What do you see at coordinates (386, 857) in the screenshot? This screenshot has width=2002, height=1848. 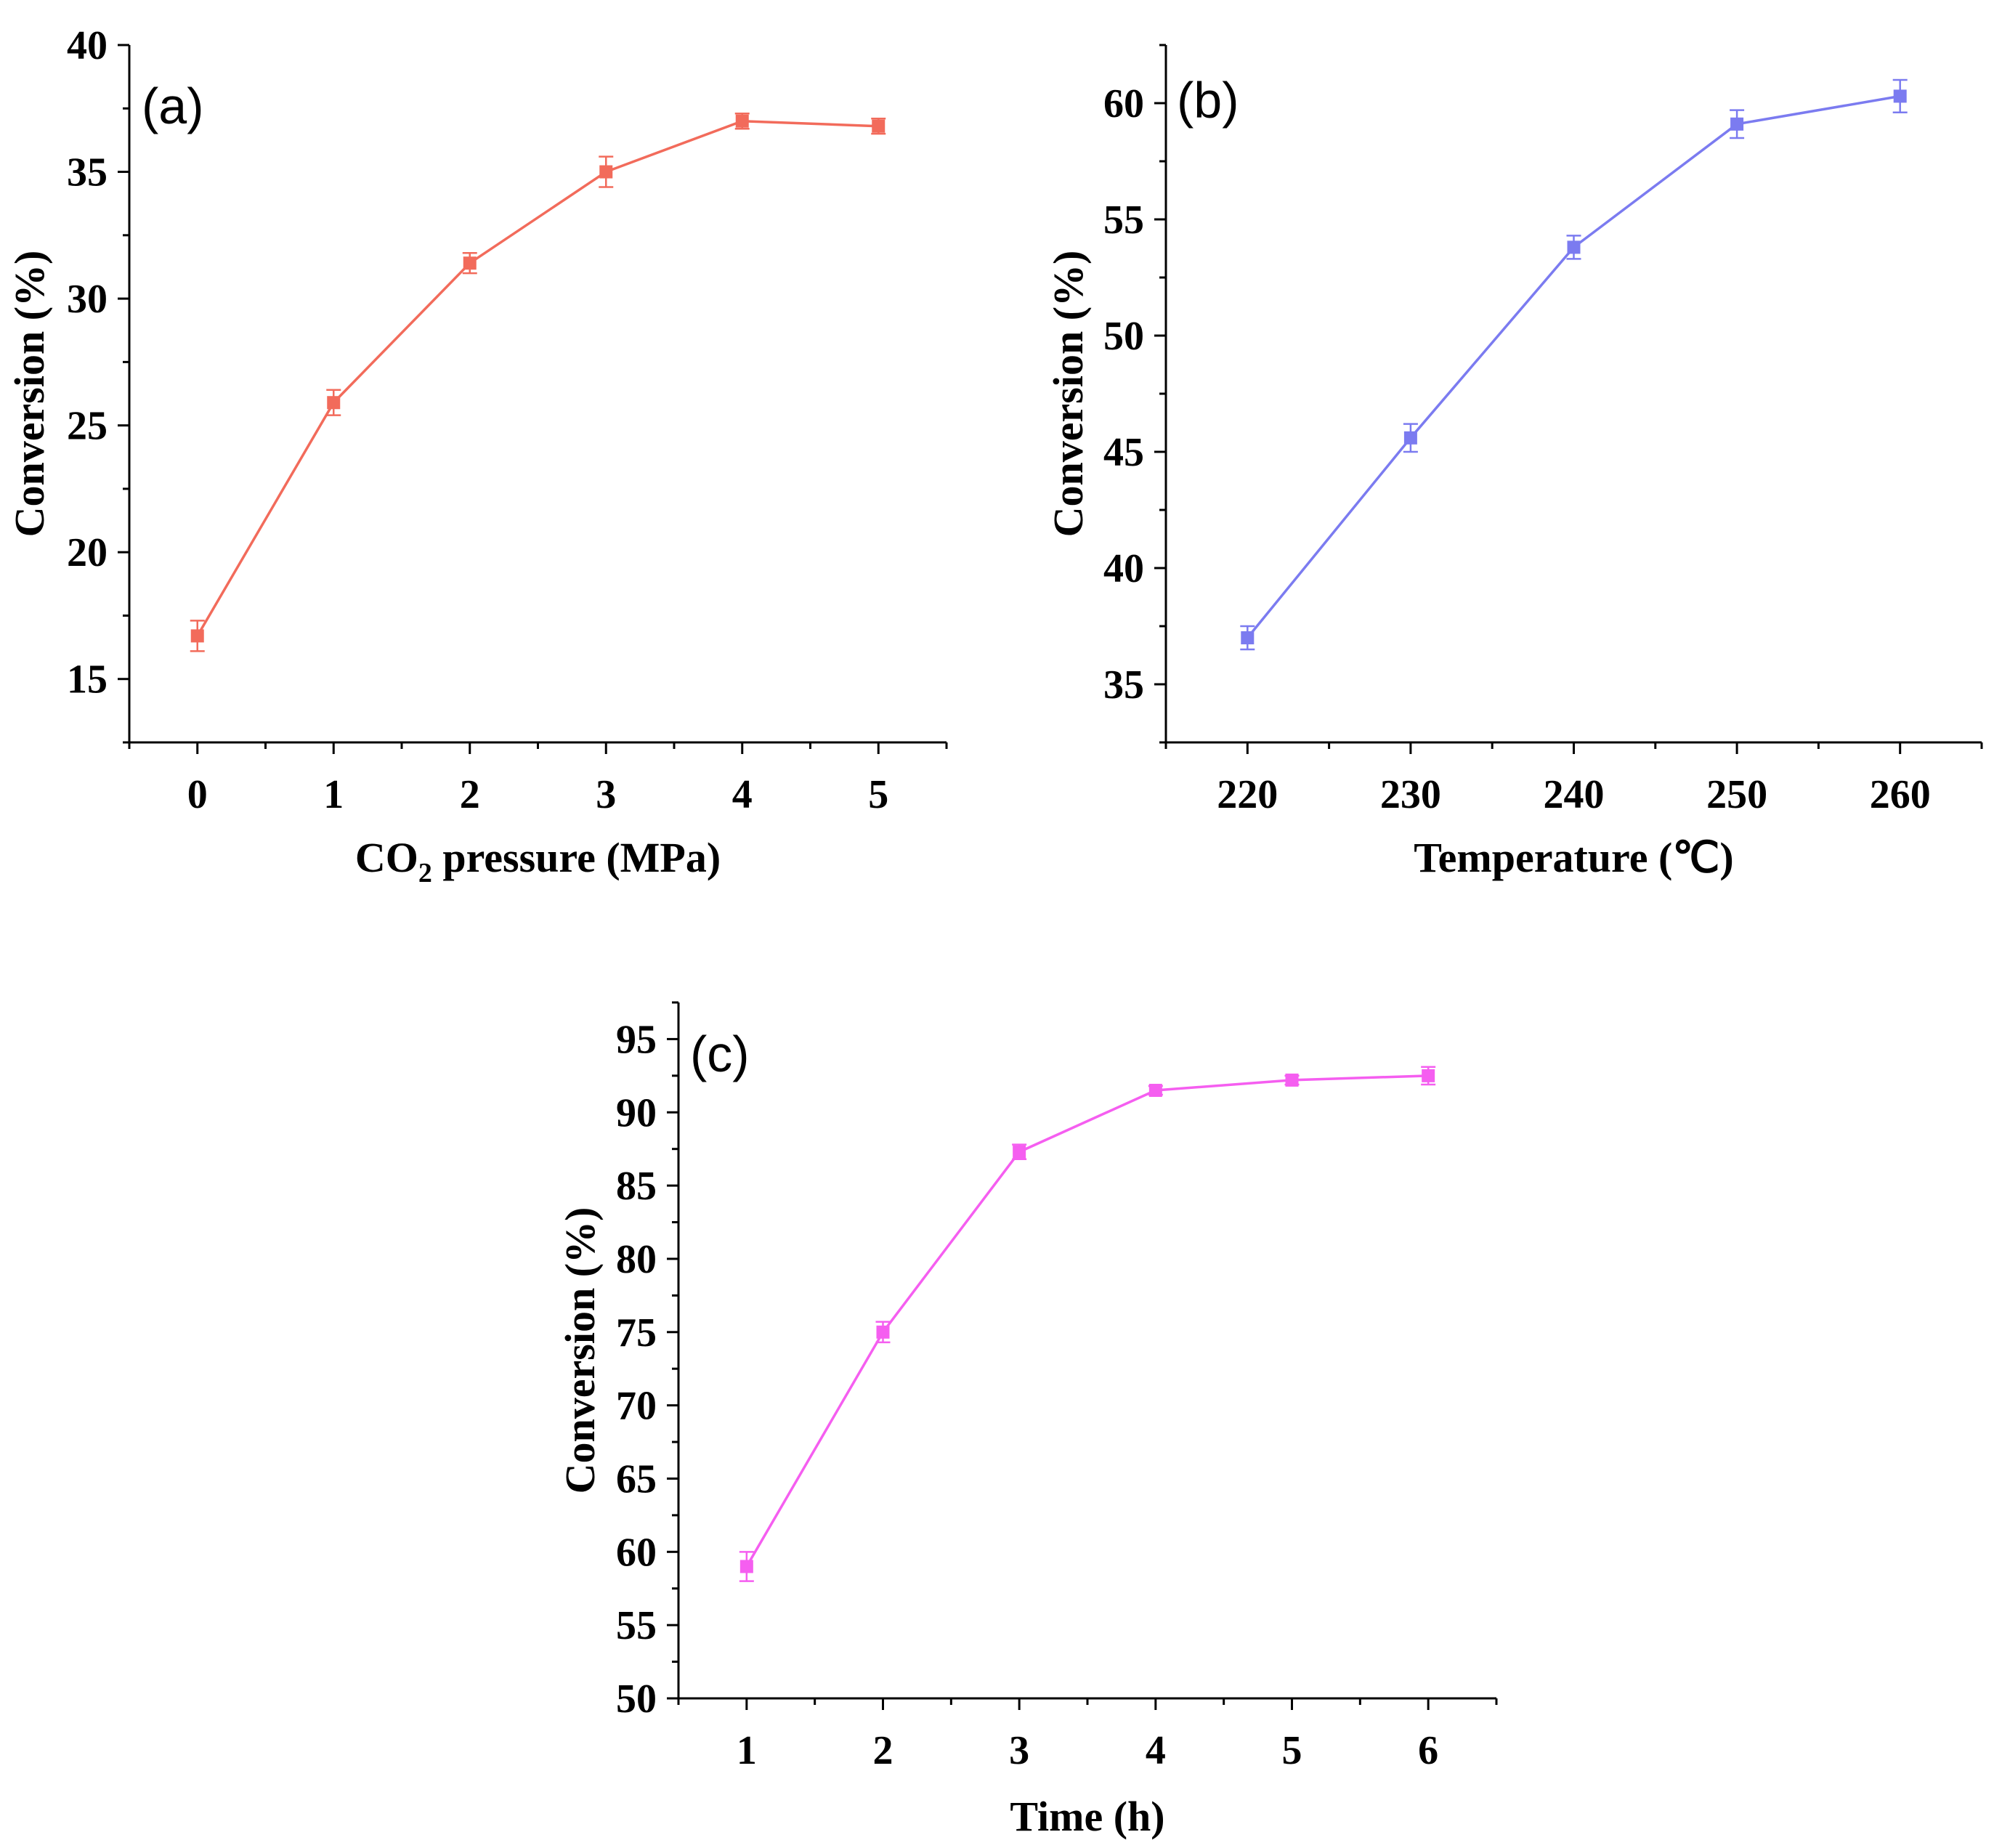 I see `x-axis-title-part: CO` at bounding box center [386, 857].